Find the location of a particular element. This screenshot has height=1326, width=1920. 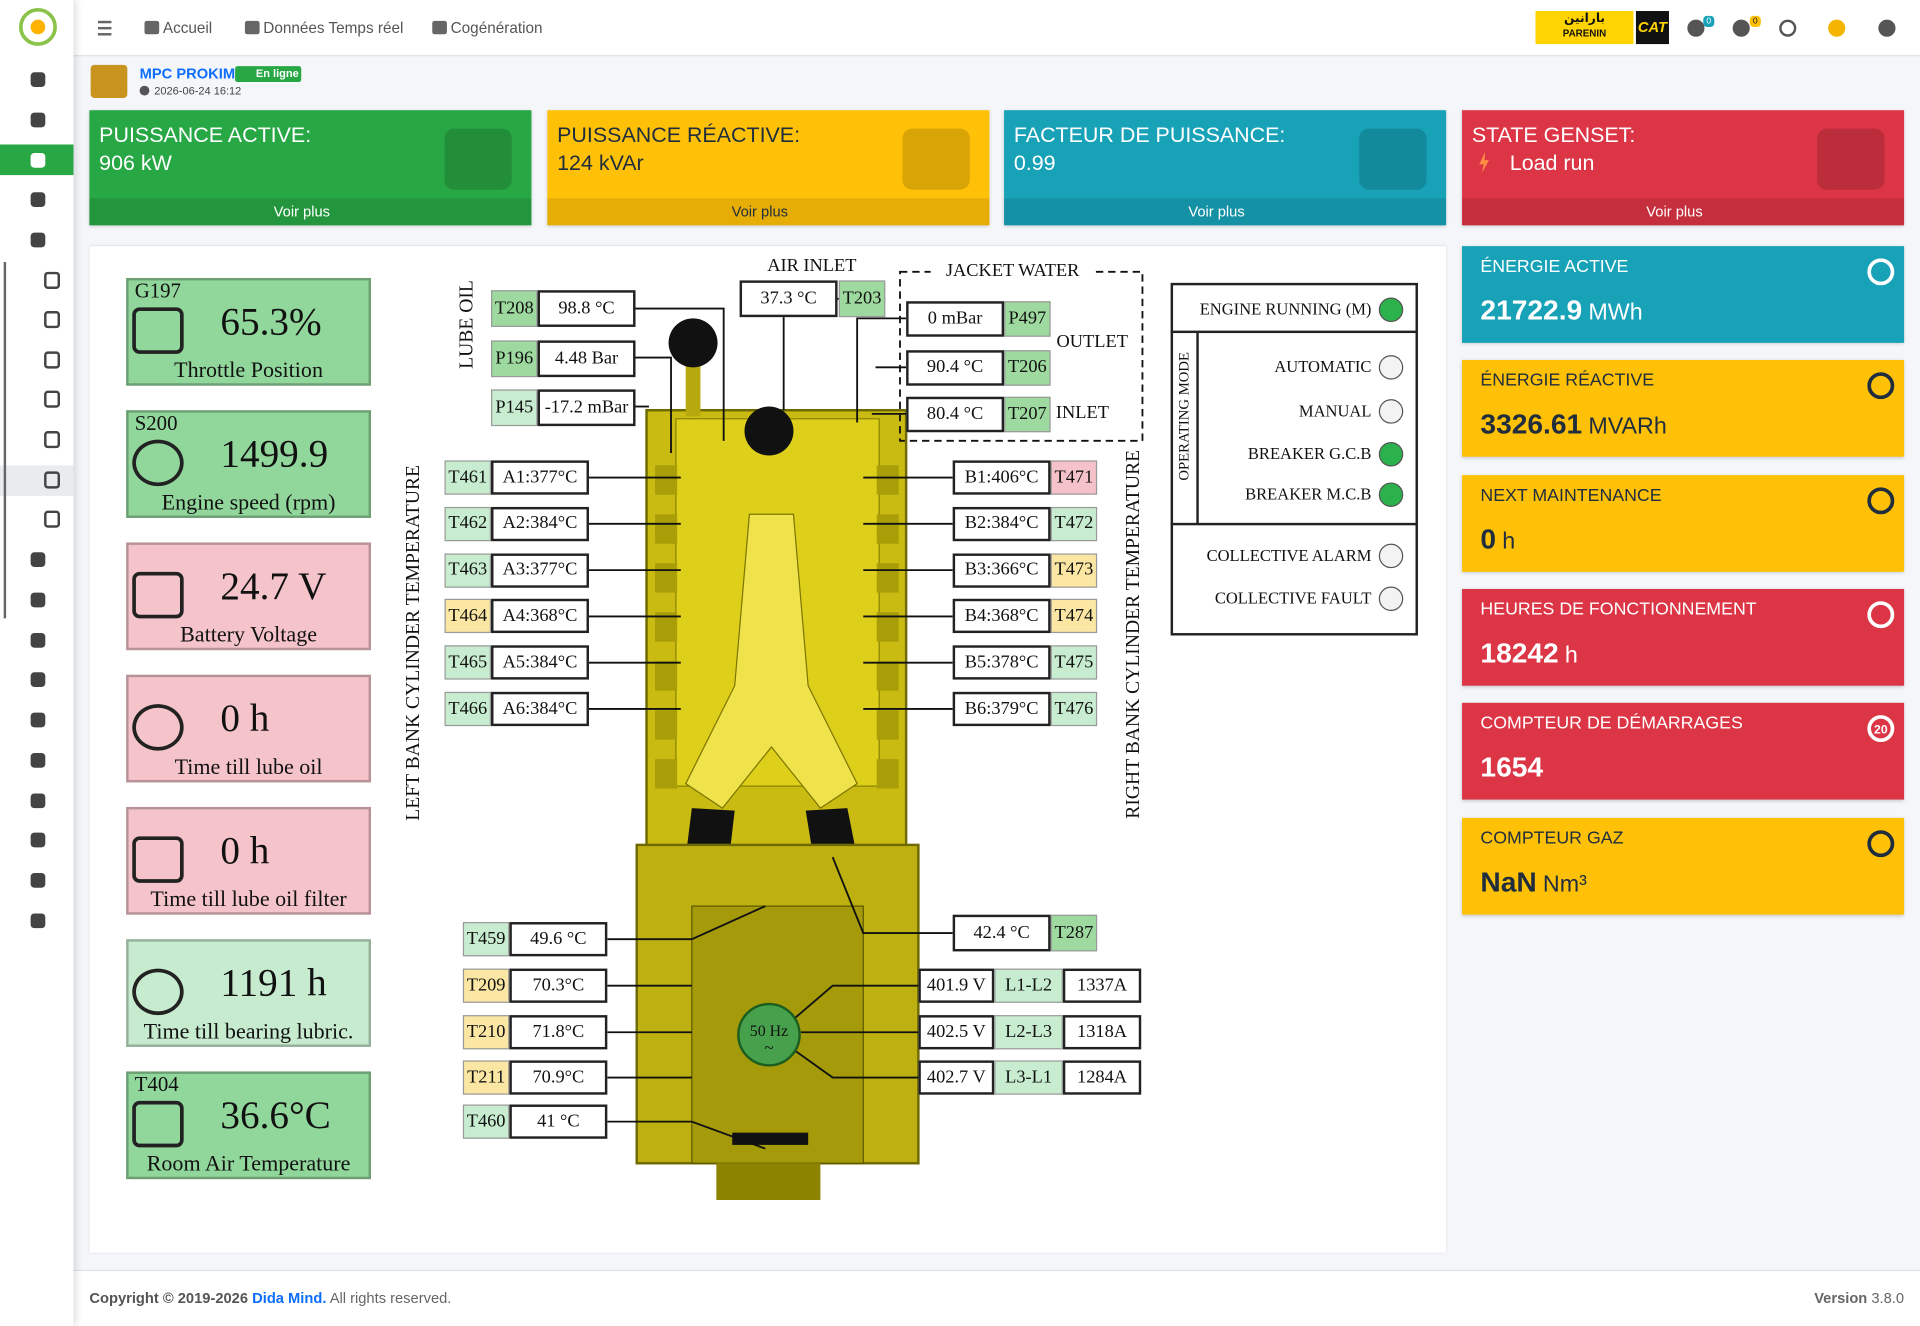

kpi-card is located at coordinates (310, 168).